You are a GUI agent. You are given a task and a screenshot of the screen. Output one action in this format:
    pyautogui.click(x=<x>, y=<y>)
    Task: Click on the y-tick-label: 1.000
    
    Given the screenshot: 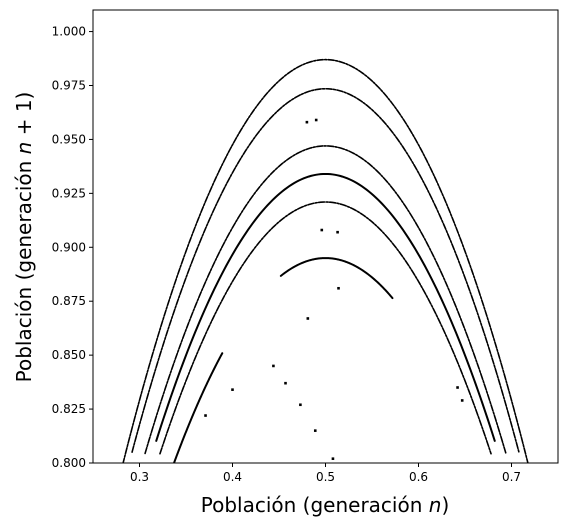 What is the action you would take?
    pyautogui.click(x=69, y=32)
    